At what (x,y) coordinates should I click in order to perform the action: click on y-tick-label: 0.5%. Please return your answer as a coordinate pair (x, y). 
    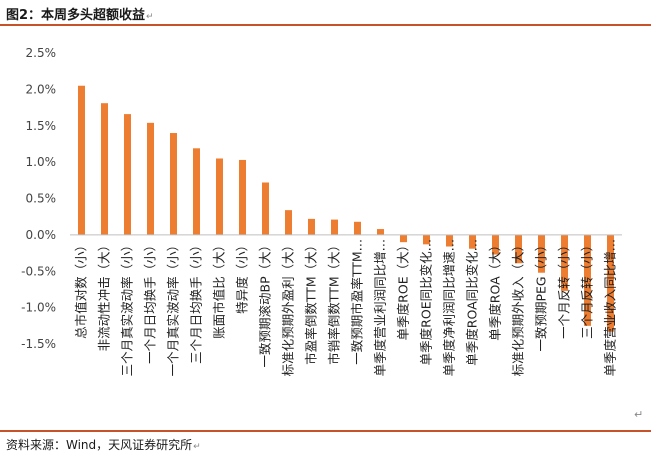
    Looking at the image, I should click on (41, 199).